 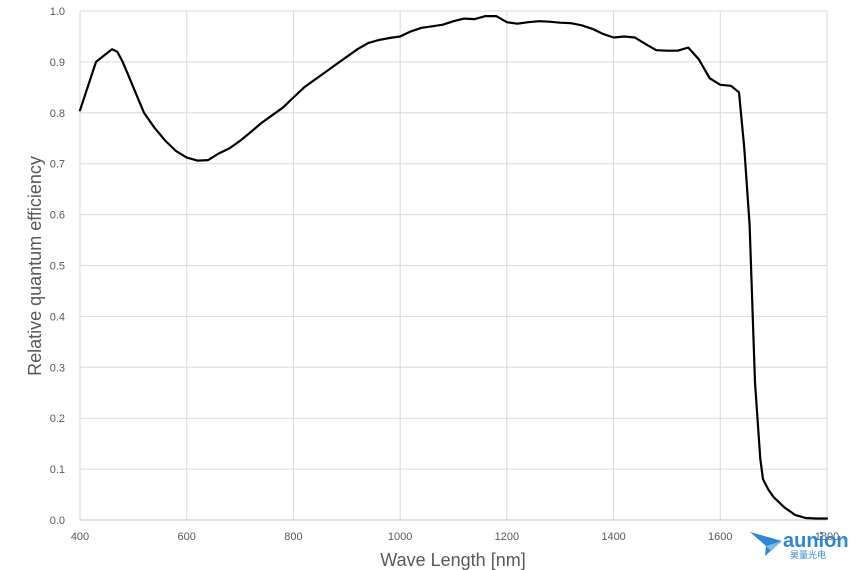 I want to click on x-tick-label: 1200, so click(x=507, y=537).